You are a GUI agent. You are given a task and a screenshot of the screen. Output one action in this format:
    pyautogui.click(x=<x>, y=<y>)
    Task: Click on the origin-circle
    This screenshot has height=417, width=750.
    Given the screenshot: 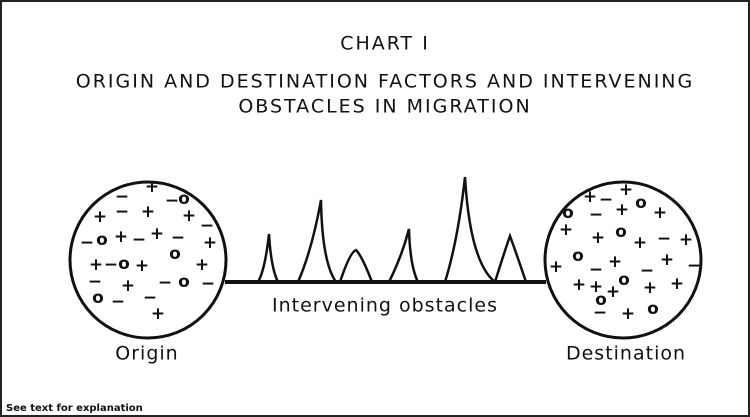 What is the action you would take?
    pyautogui.click(x=148, y=260)
    